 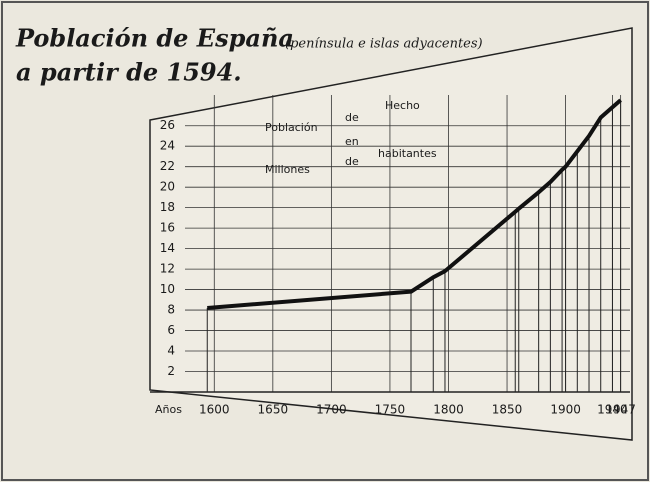 What do you see at coordinates (171, 371) in the screenshot?
I see `y-tick-label: 2` at bounding box center [171, 371].